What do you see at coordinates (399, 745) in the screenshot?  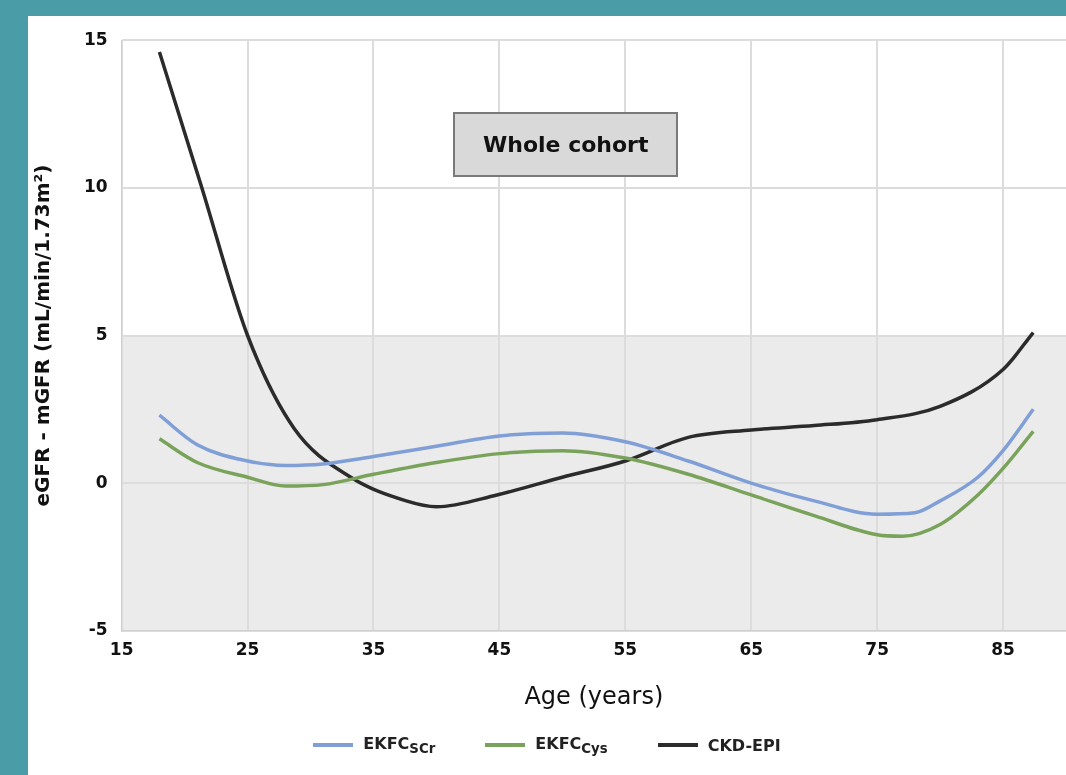 I see `legend-label: EKFC$_{SCr}$` at bounding box center [399, 745].